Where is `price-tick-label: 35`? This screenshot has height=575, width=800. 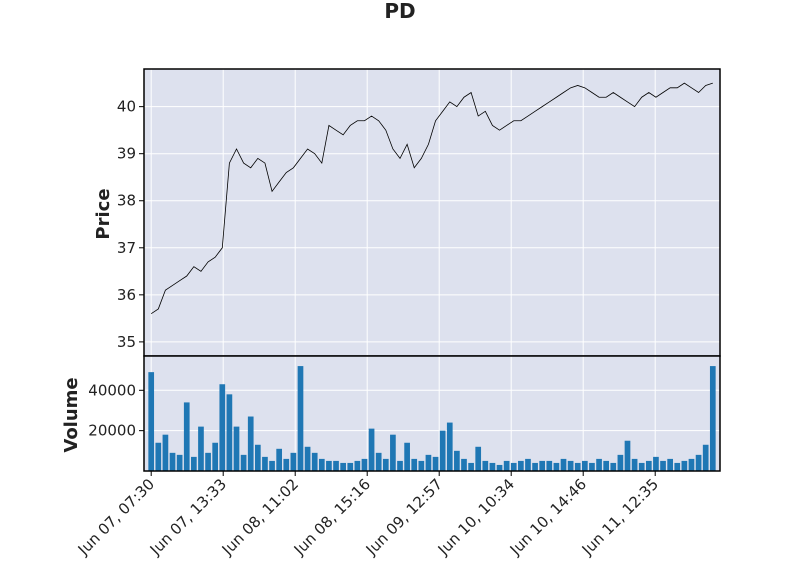 price-tick-label: 35 is located at coordinates (126, 342).